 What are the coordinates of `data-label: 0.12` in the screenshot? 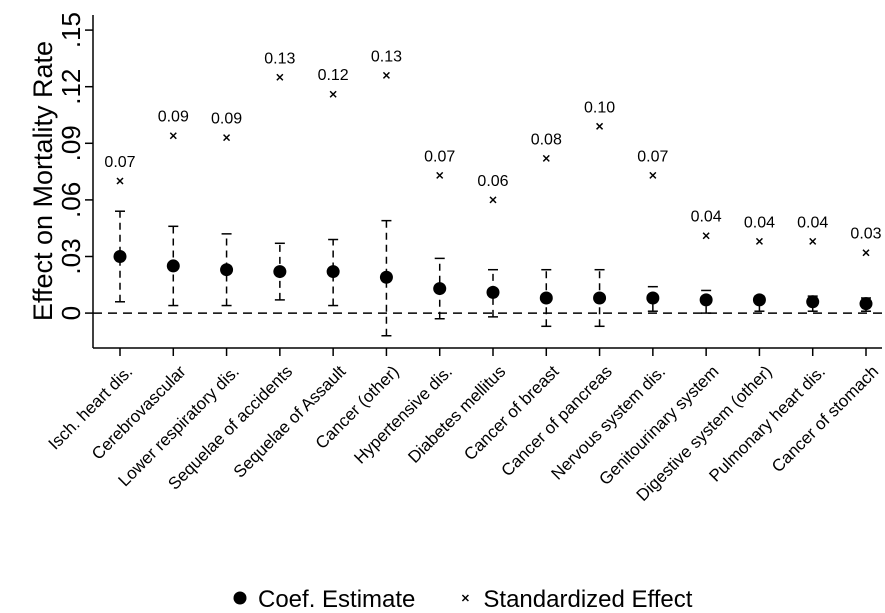 It's located at (333, 75).